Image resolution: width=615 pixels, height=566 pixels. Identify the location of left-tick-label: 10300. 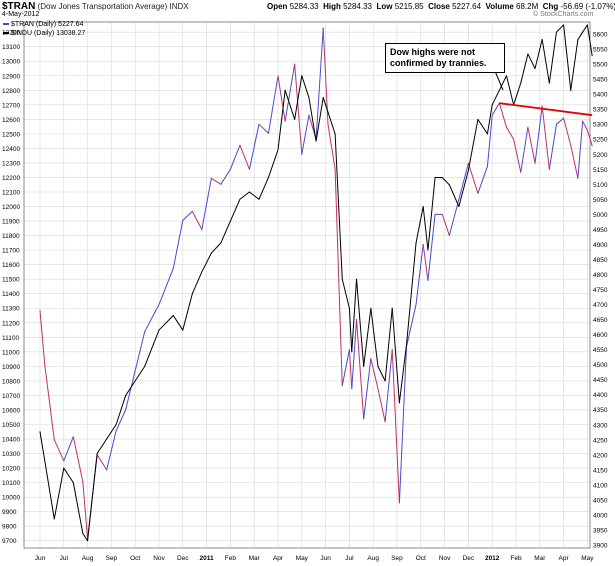
(11, 454).